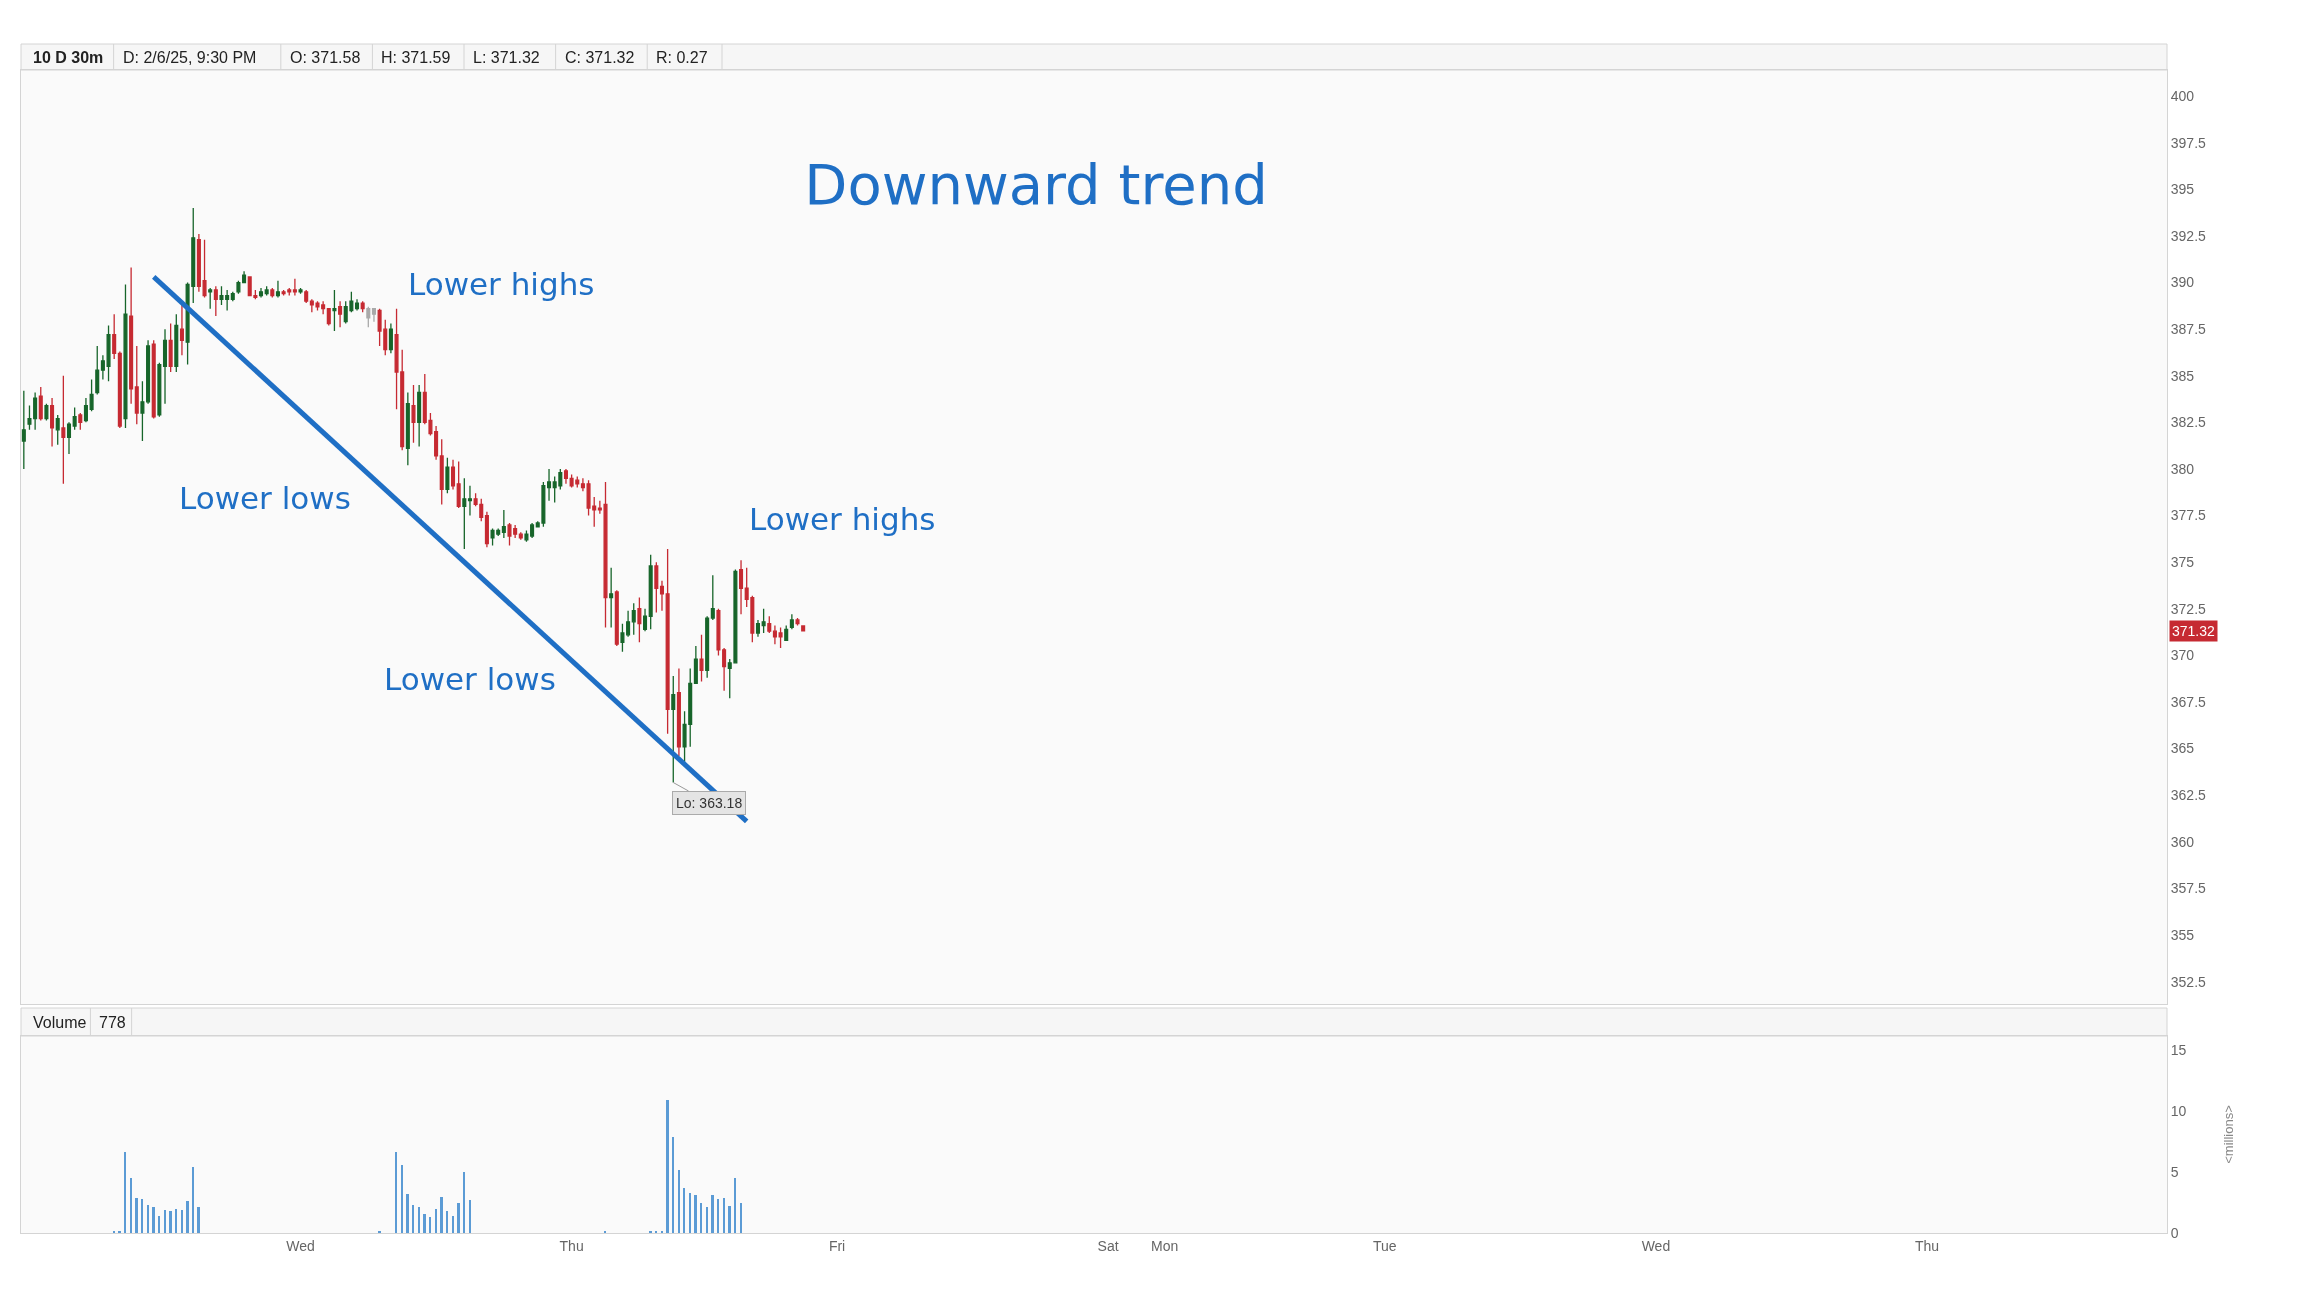 The image size is (2304, 1310). Describe the element at coordinates (2182, 375) in the screenshot. I see `y-tick-label: 385` at that location.